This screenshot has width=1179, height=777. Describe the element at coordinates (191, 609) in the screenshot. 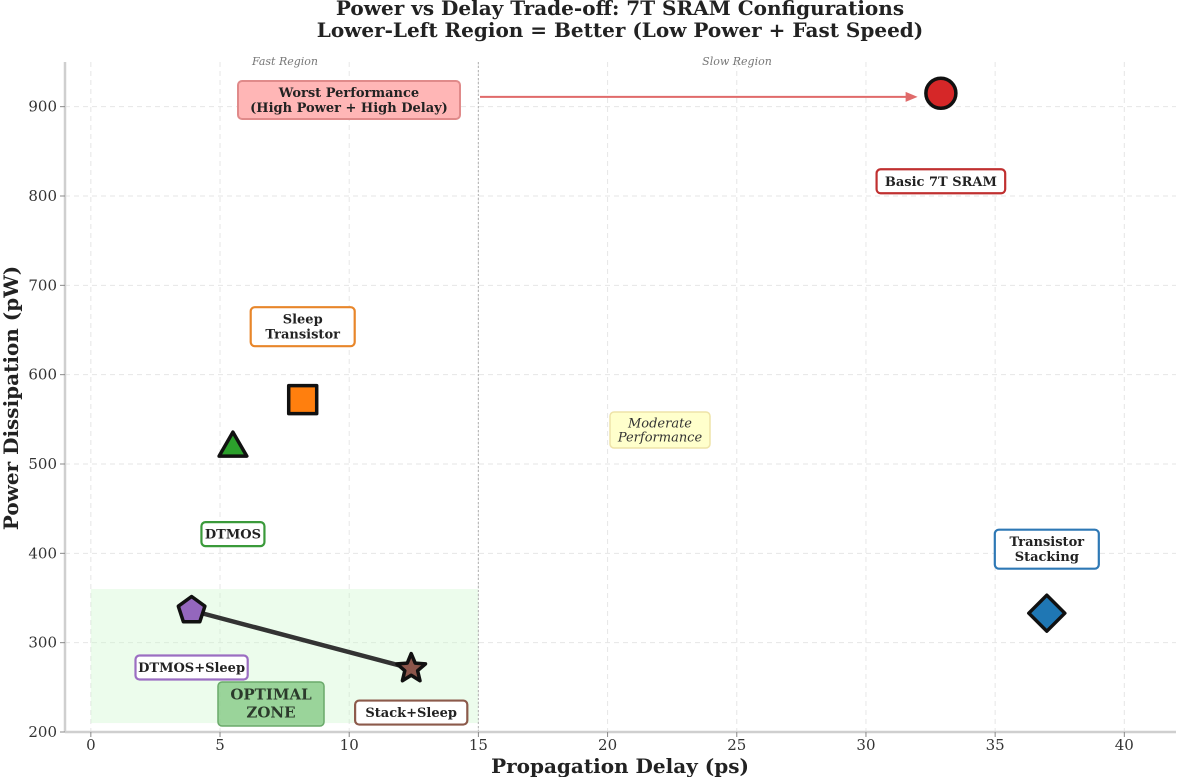

I see `point-dtmos-sleep` at that location.